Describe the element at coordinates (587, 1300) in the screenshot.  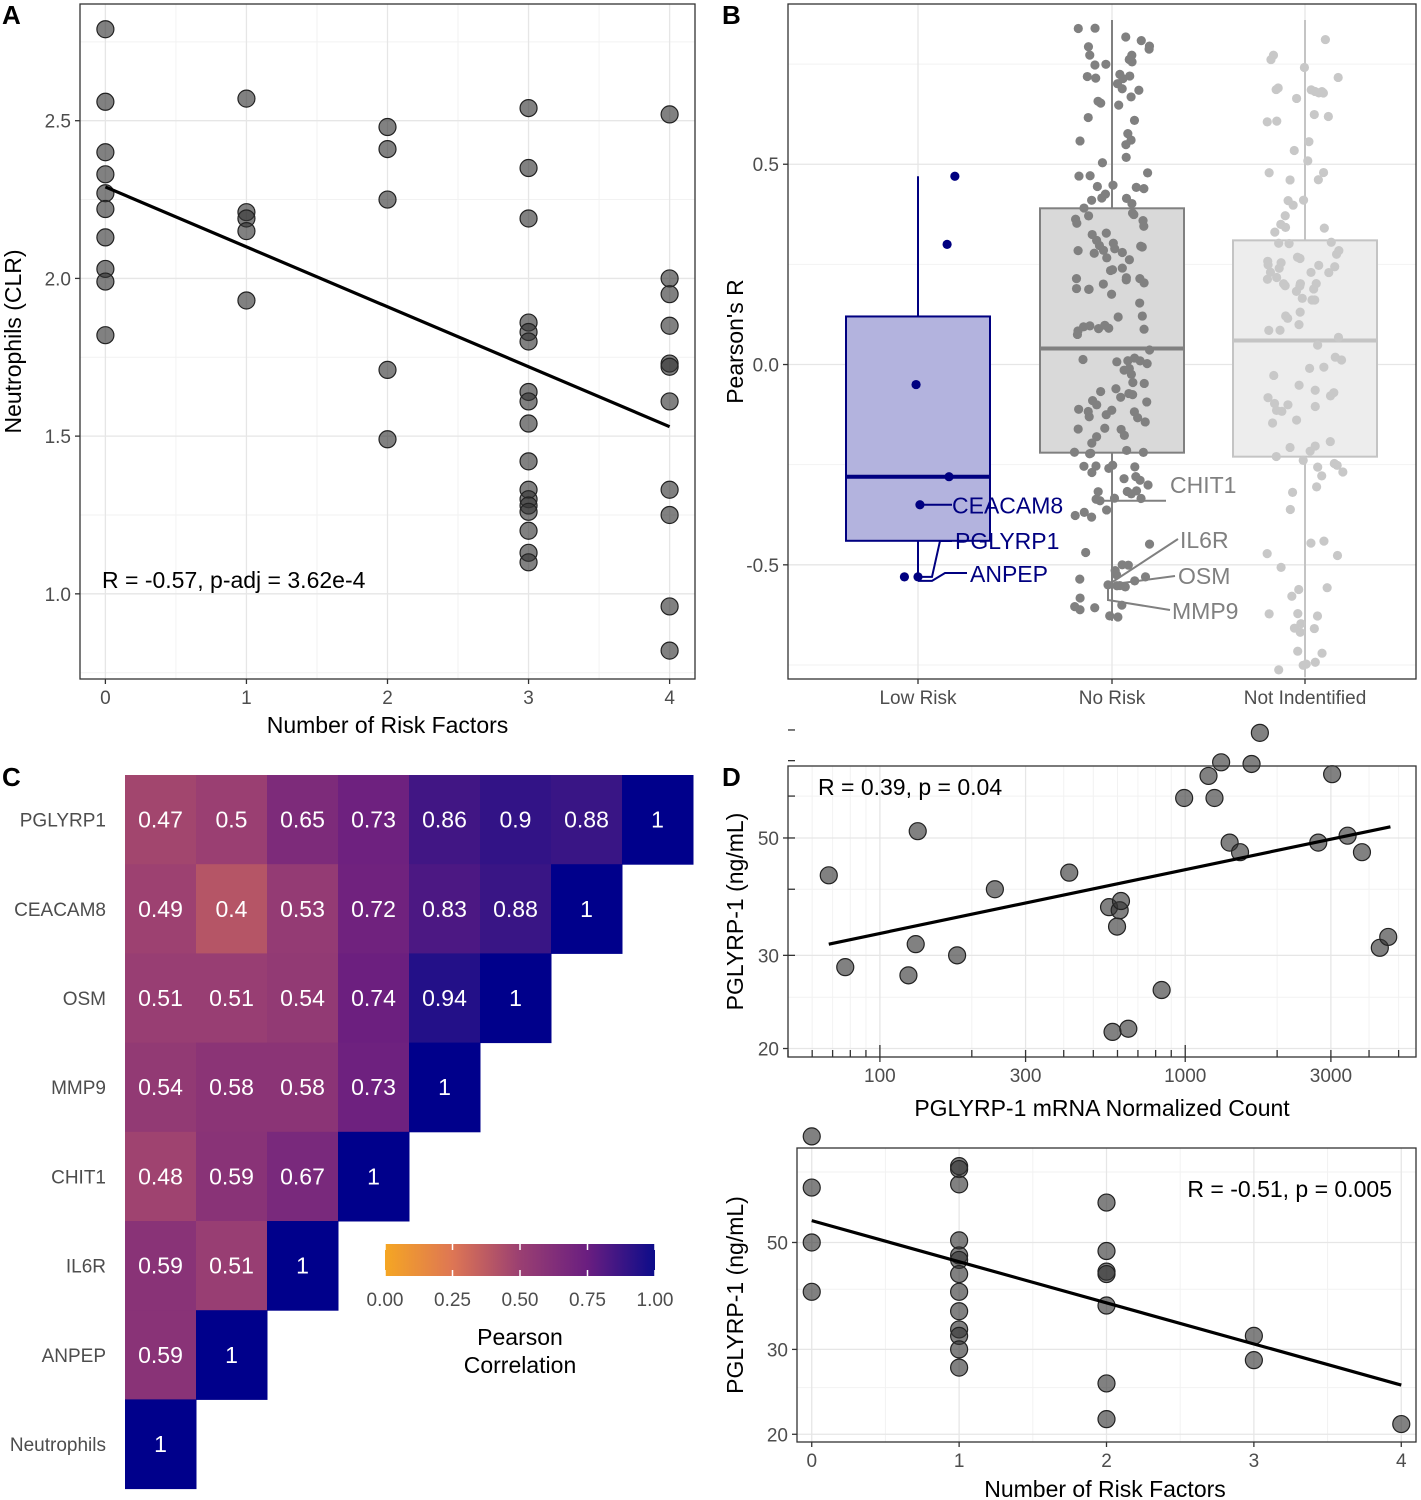
I see `legend-tick-label: 0.75` at that location.